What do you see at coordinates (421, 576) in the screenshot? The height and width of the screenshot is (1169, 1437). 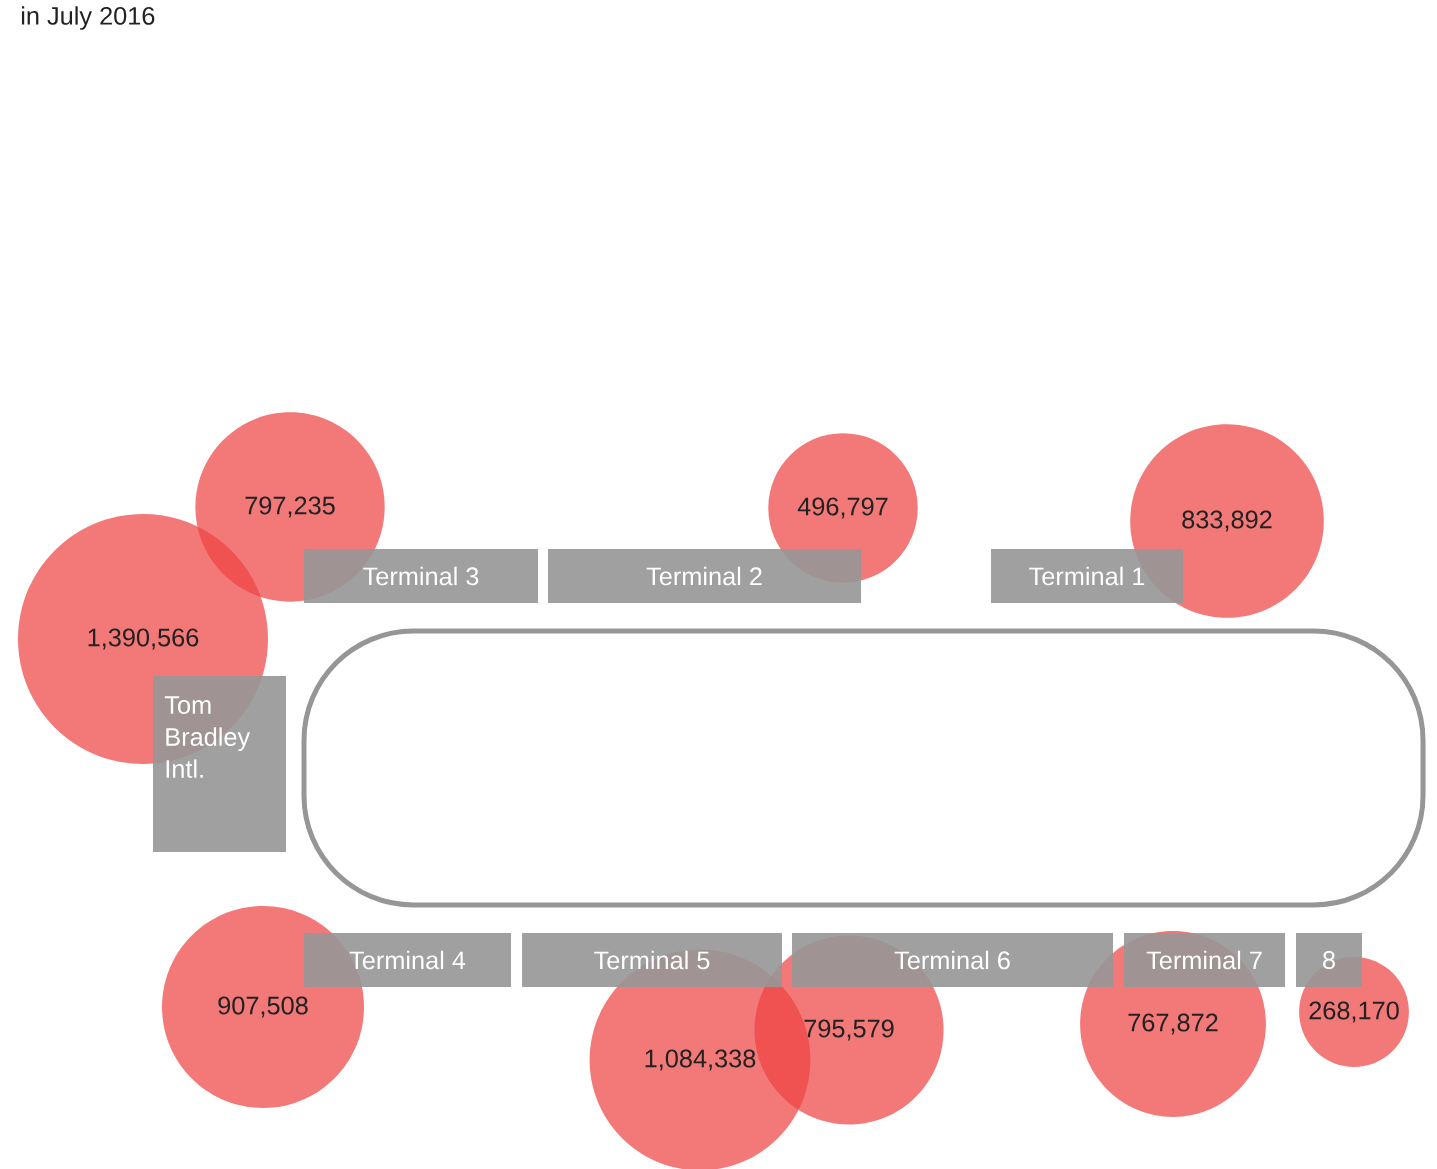 I see `category-label: Terminal 3` at bounding box center [421, 576].